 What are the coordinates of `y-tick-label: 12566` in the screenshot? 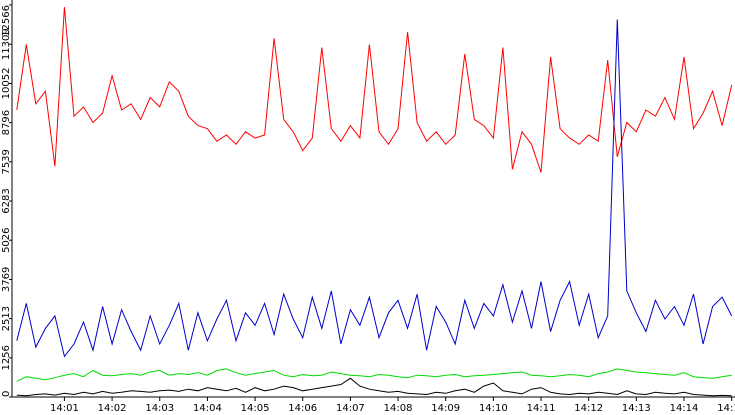 It's located at (6, 21).